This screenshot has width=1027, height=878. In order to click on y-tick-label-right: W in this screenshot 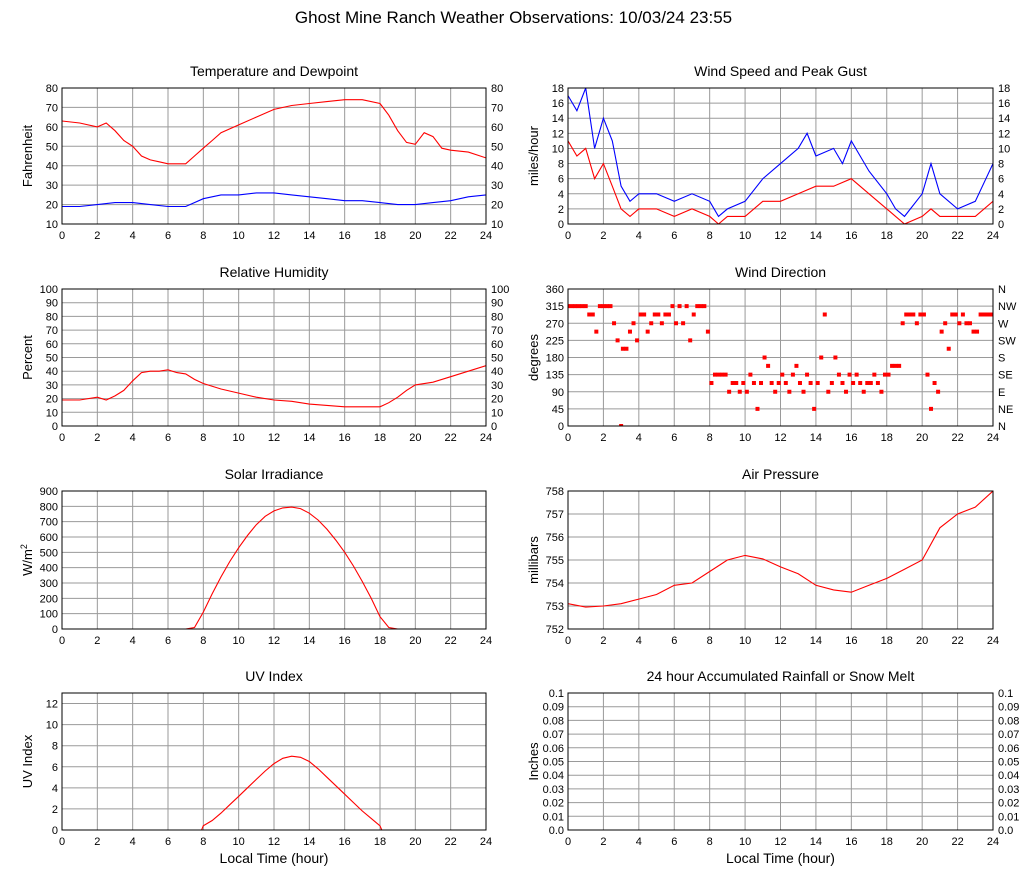, I will do `click(1003, 324)`.